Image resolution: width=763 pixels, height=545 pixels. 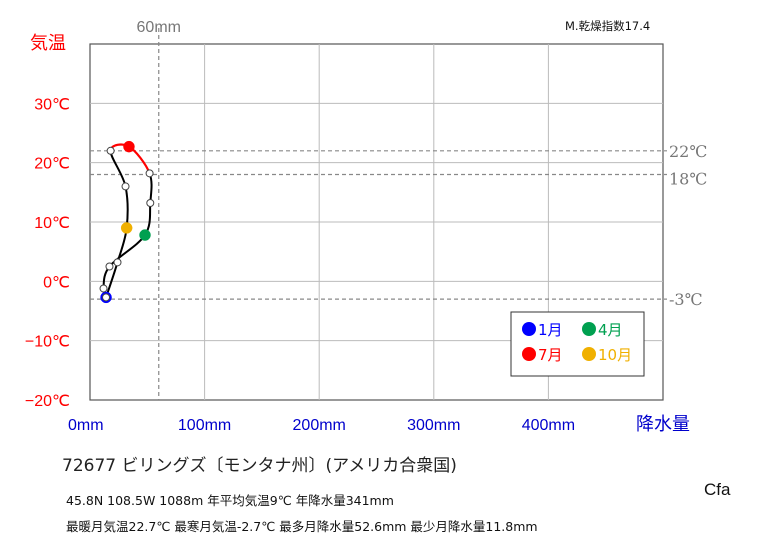 What do you see at coordinates (577, 344) in the screenshot?
I see `legend-box` at bounding box center [577, 344].